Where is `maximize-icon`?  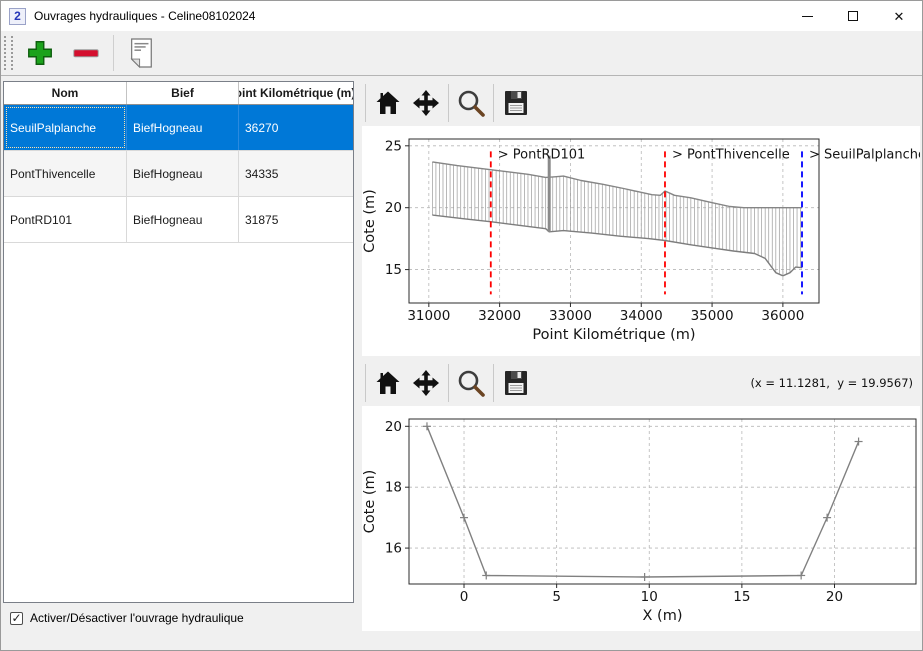
maximize-icon is located at coordinates (853, 16).